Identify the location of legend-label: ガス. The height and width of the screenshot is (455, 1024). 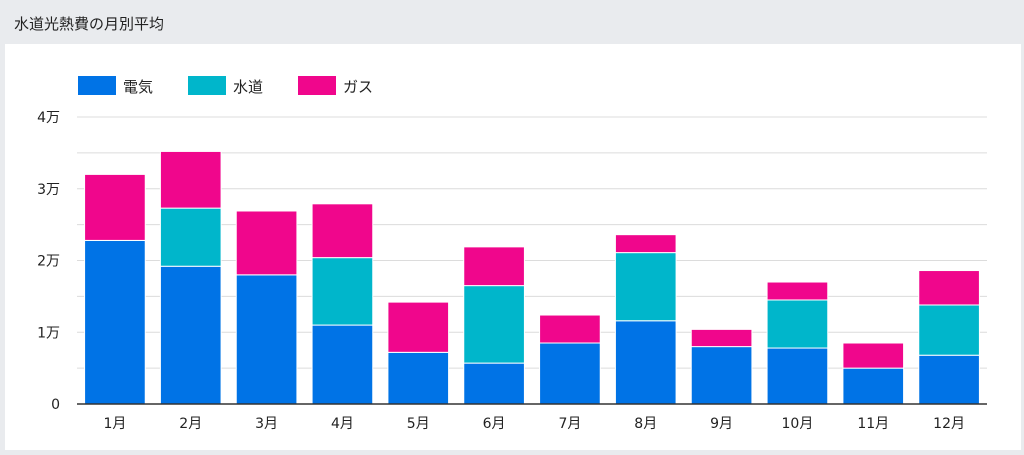
(358, 87).